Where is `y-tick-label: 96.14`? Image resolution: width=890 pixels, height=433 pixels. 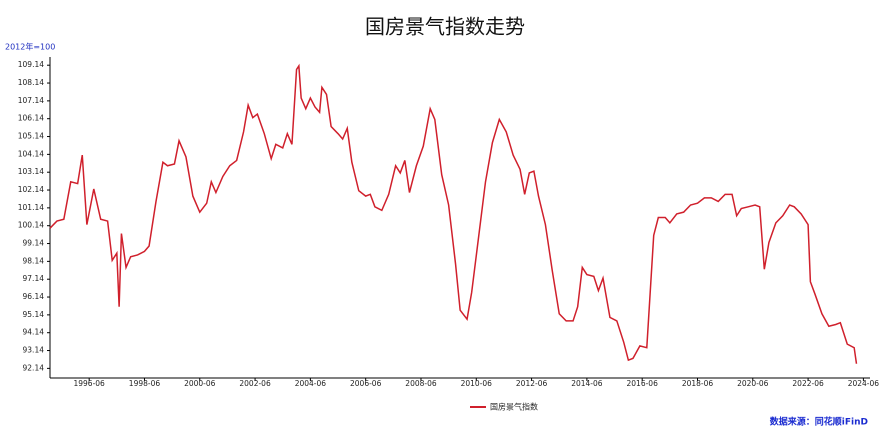
y-tick-label: 96.14 is located at coordinates (34, 296).